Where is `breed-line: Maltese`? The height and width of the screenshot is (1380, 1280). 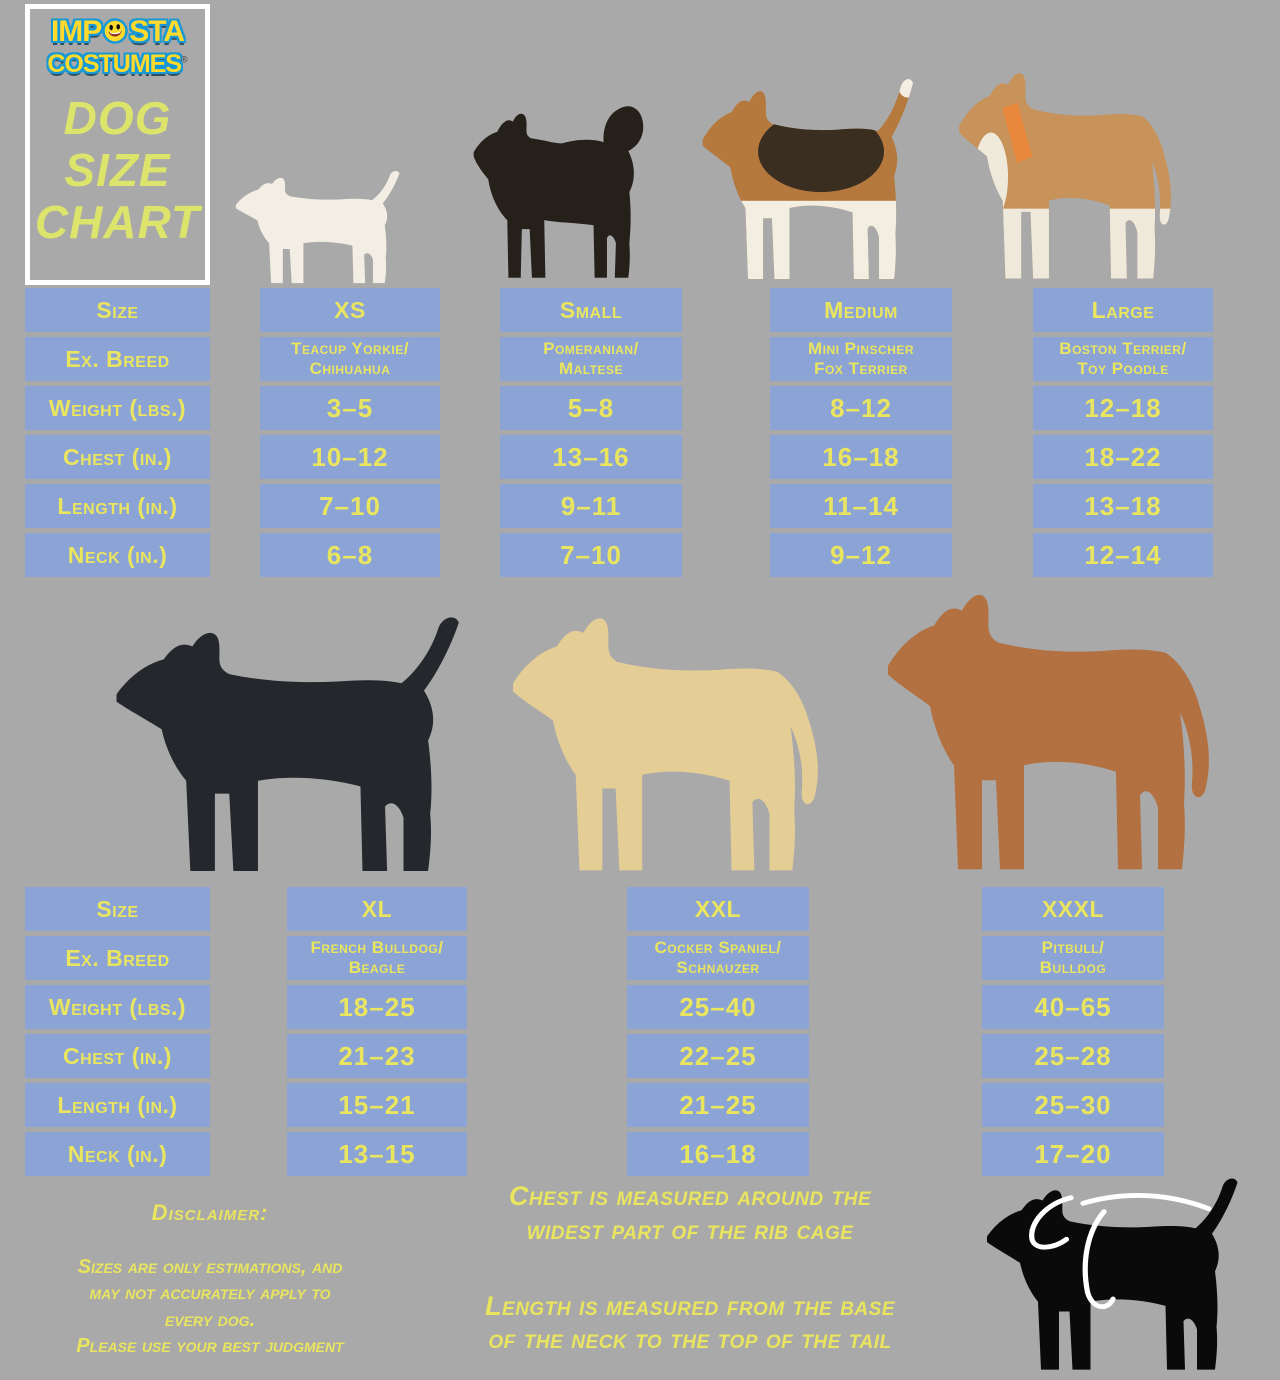
breed-line: Maltese is located at coordinates (591, 368).